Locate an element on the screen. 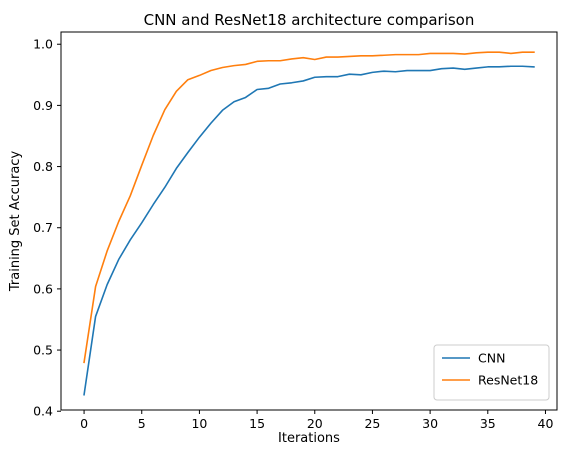  x-tick-label: 0 is located at coordinates (84, 423).